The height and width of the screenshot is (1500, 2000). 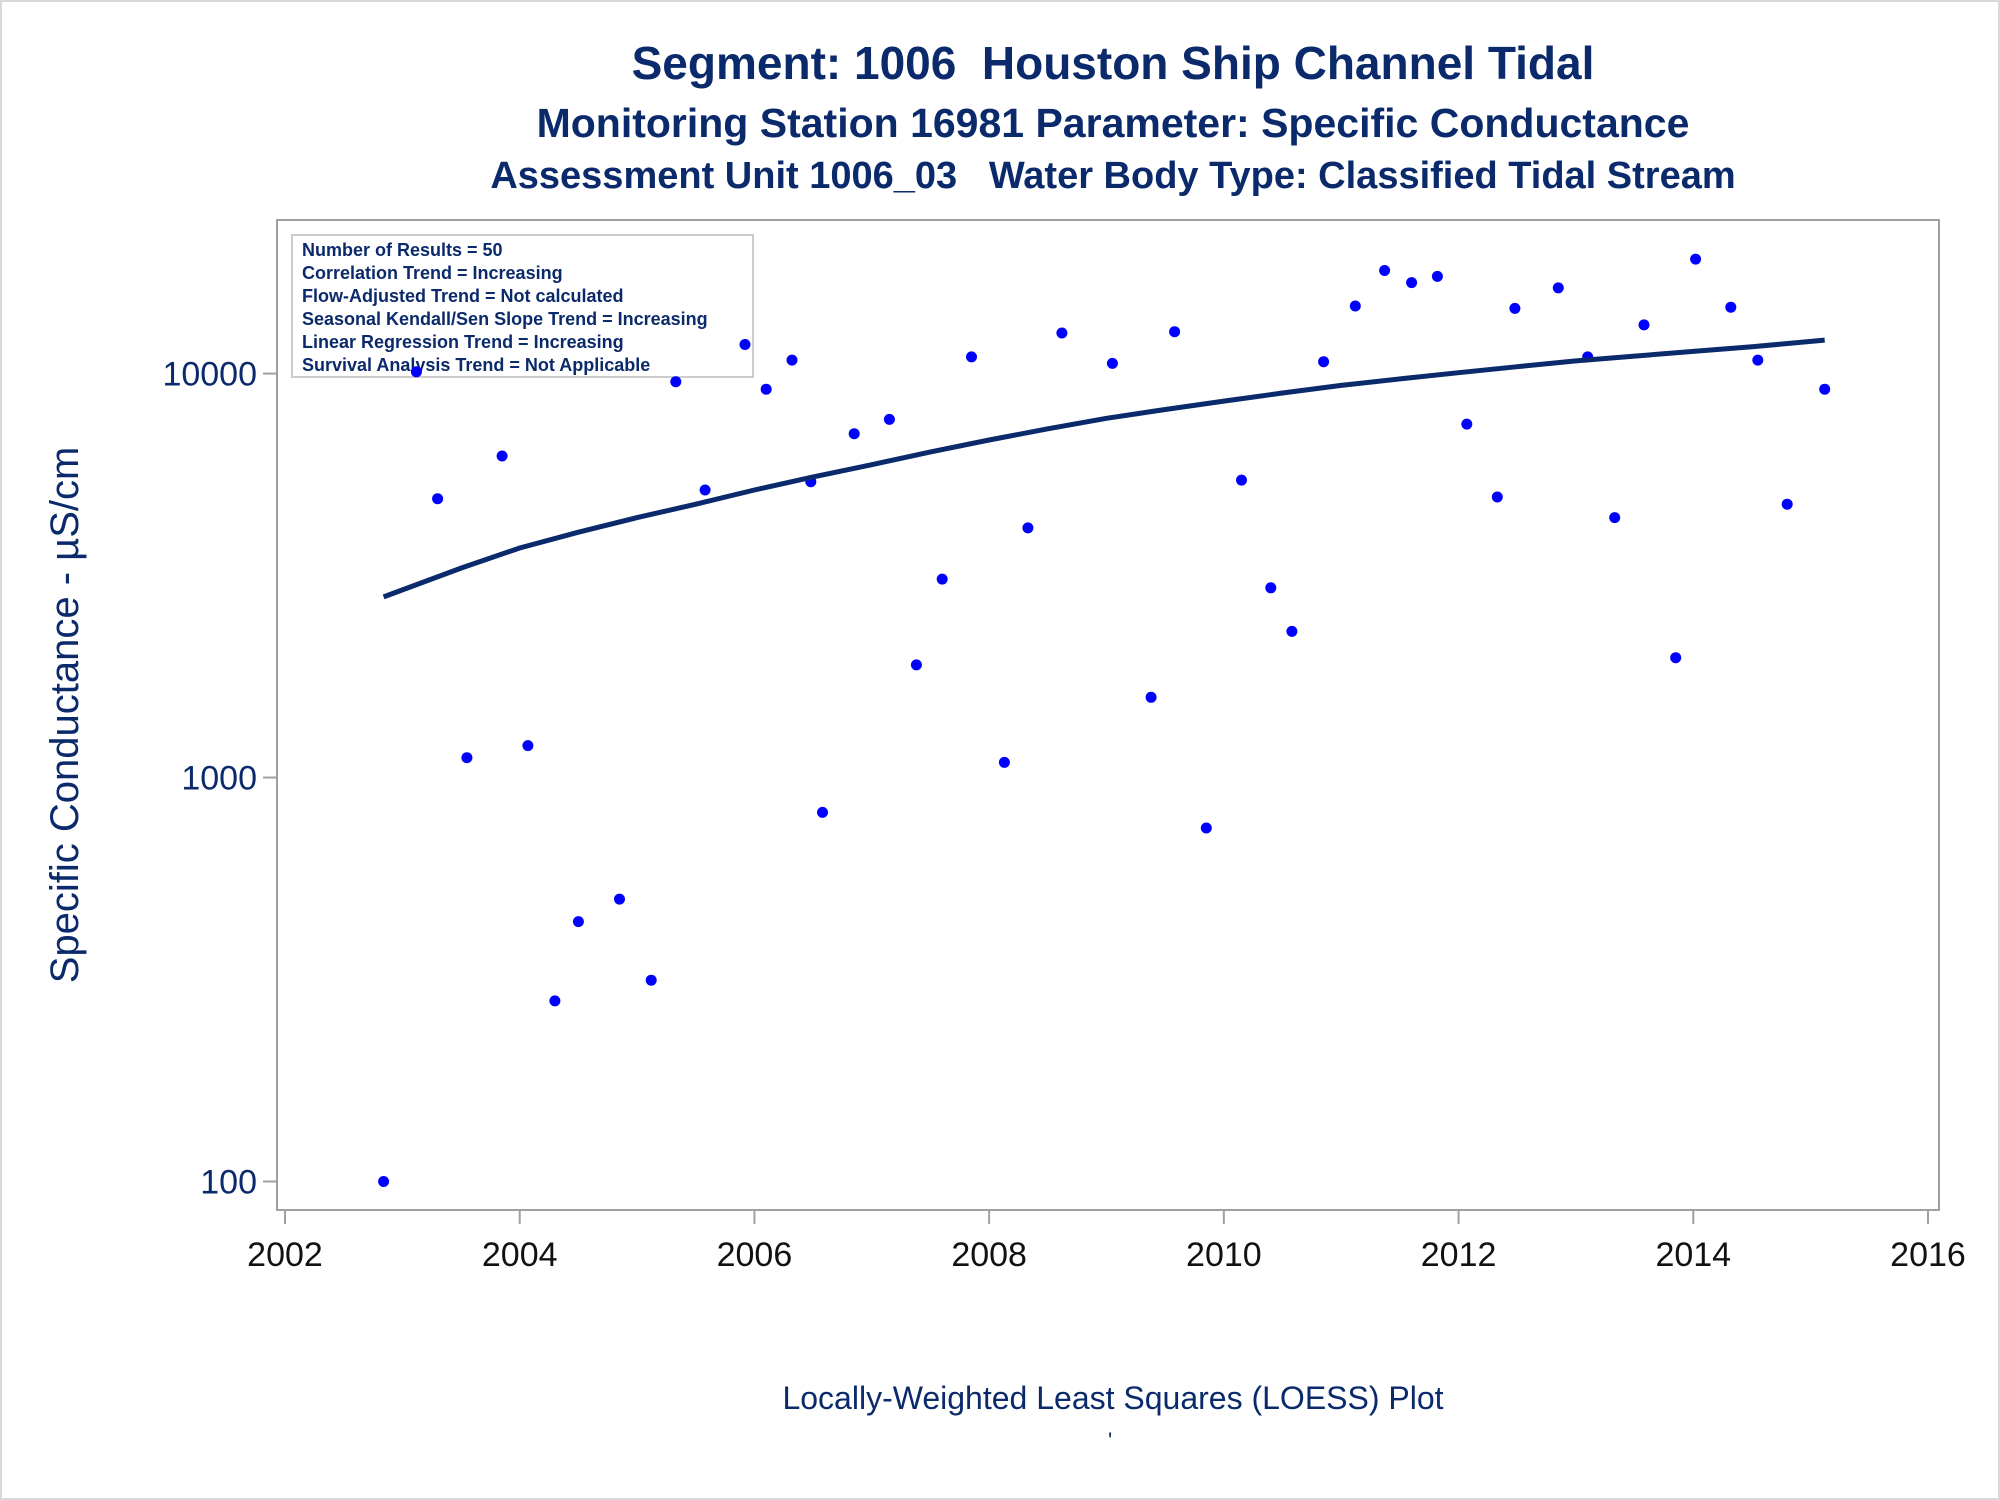 What do you see at coordinates (402, 250) in the screenshot?
I see `stats-line: Number of Results = 50` at bounding box center [402, 250].